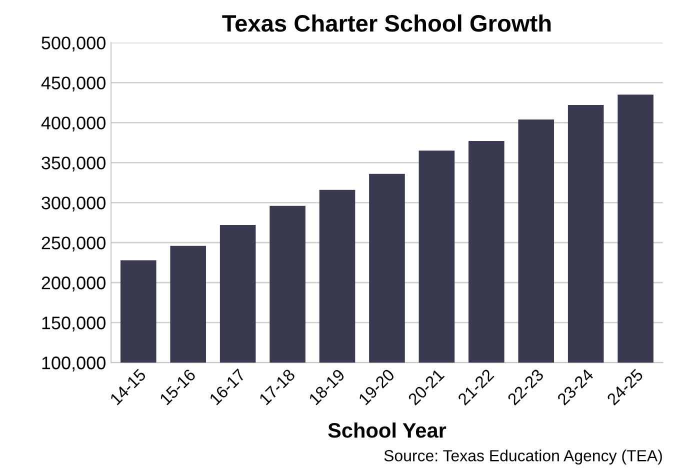 This screenshot has height=474, width=673. I want to click on y-tick-label: 450,000, so click(73, 84).